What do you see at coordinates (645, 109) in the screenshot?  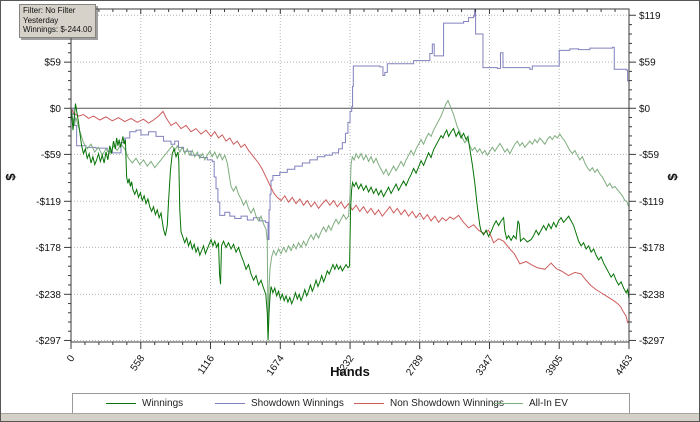 I see `y-axis-label-right: $0` at bounding box center [645, 109].